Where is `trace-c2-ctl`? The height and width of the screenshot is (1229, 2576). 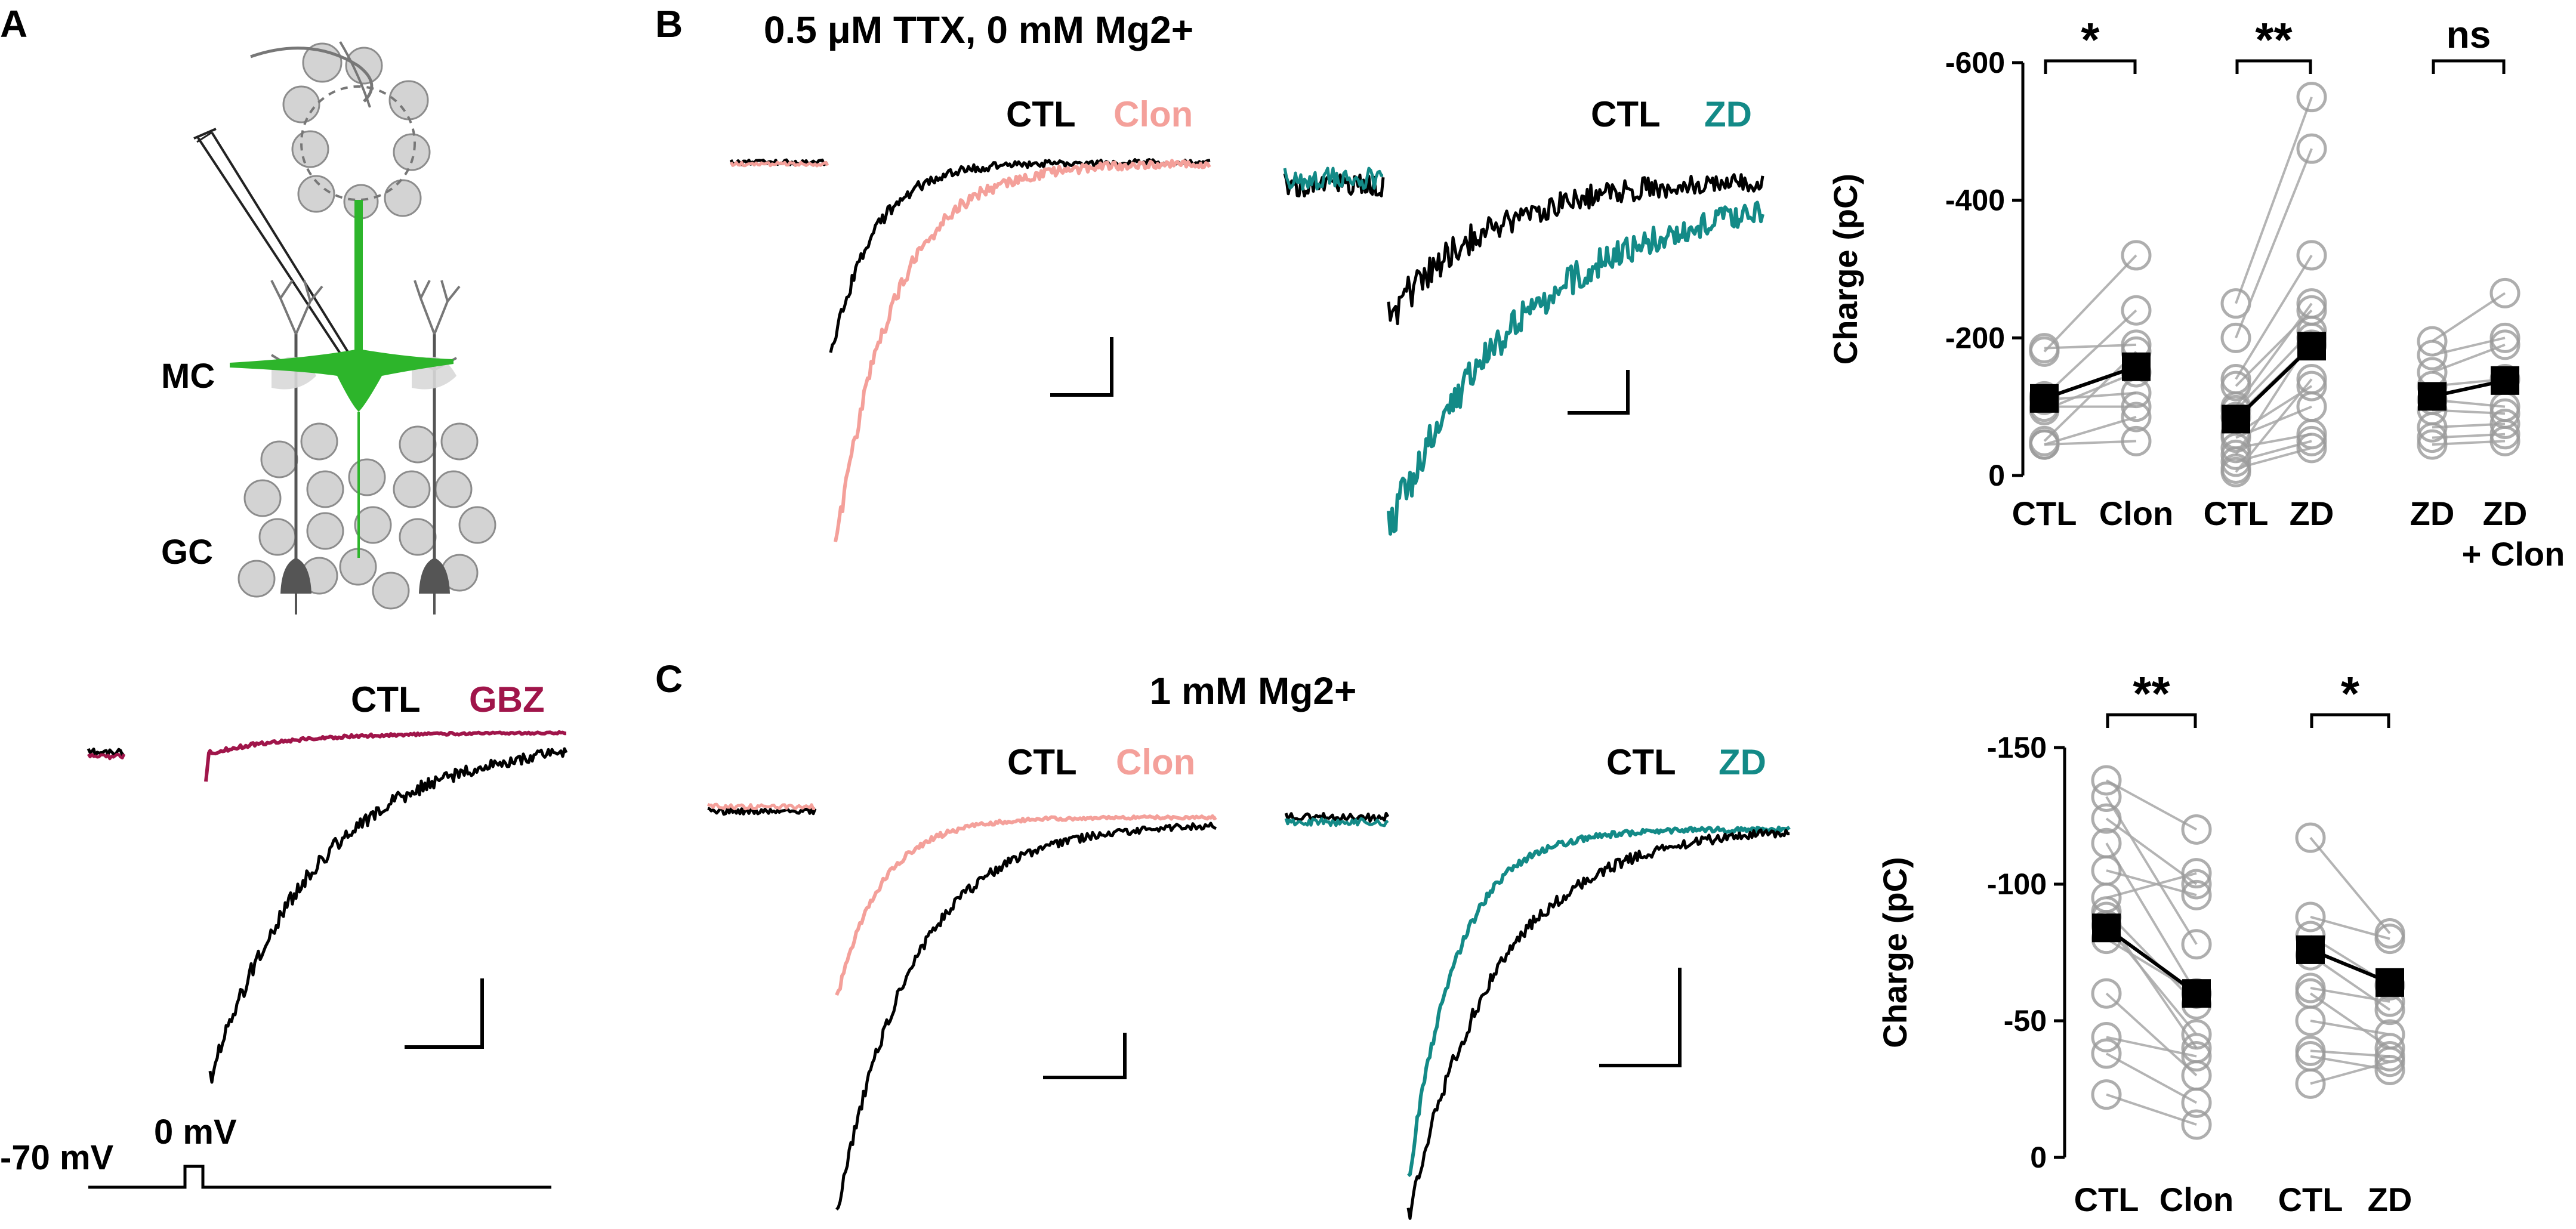
trace-c2-ctl is located at coordinates (1598, 1024).